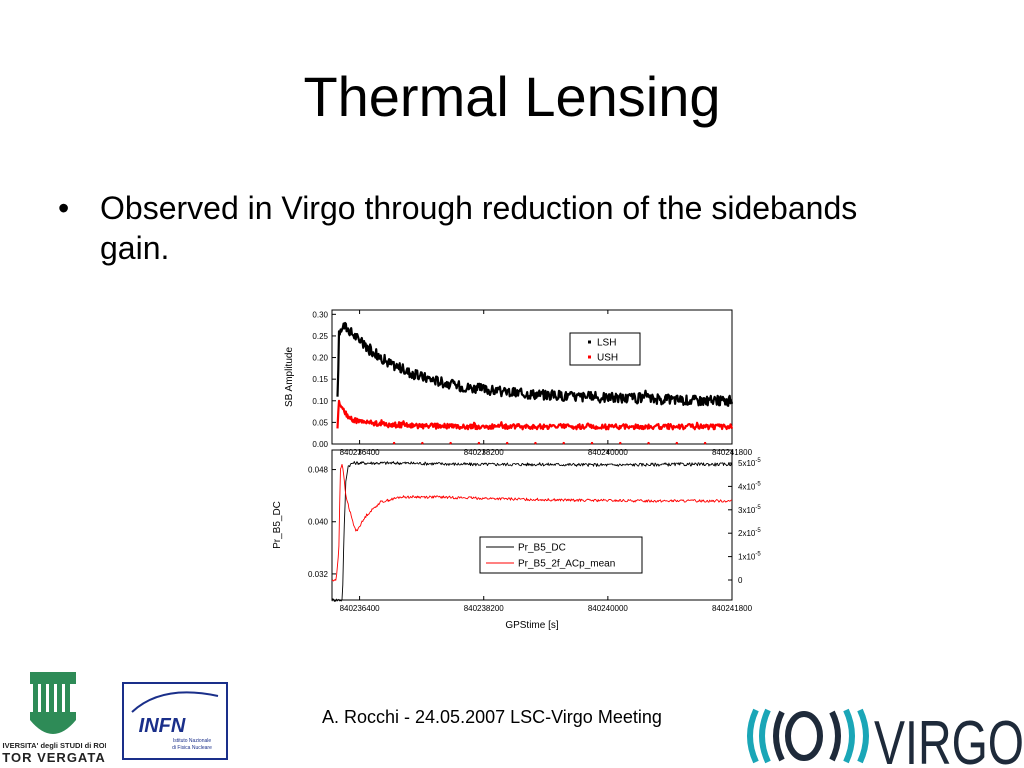 The height and width of the screenshot is (768, 1024). Describe the element at coordinates (566, 564) in the screenshot. I see `legend-label-Pr_B5_2f_ACp_mean: Pr_B5_2f_ACp_mean` at that location.